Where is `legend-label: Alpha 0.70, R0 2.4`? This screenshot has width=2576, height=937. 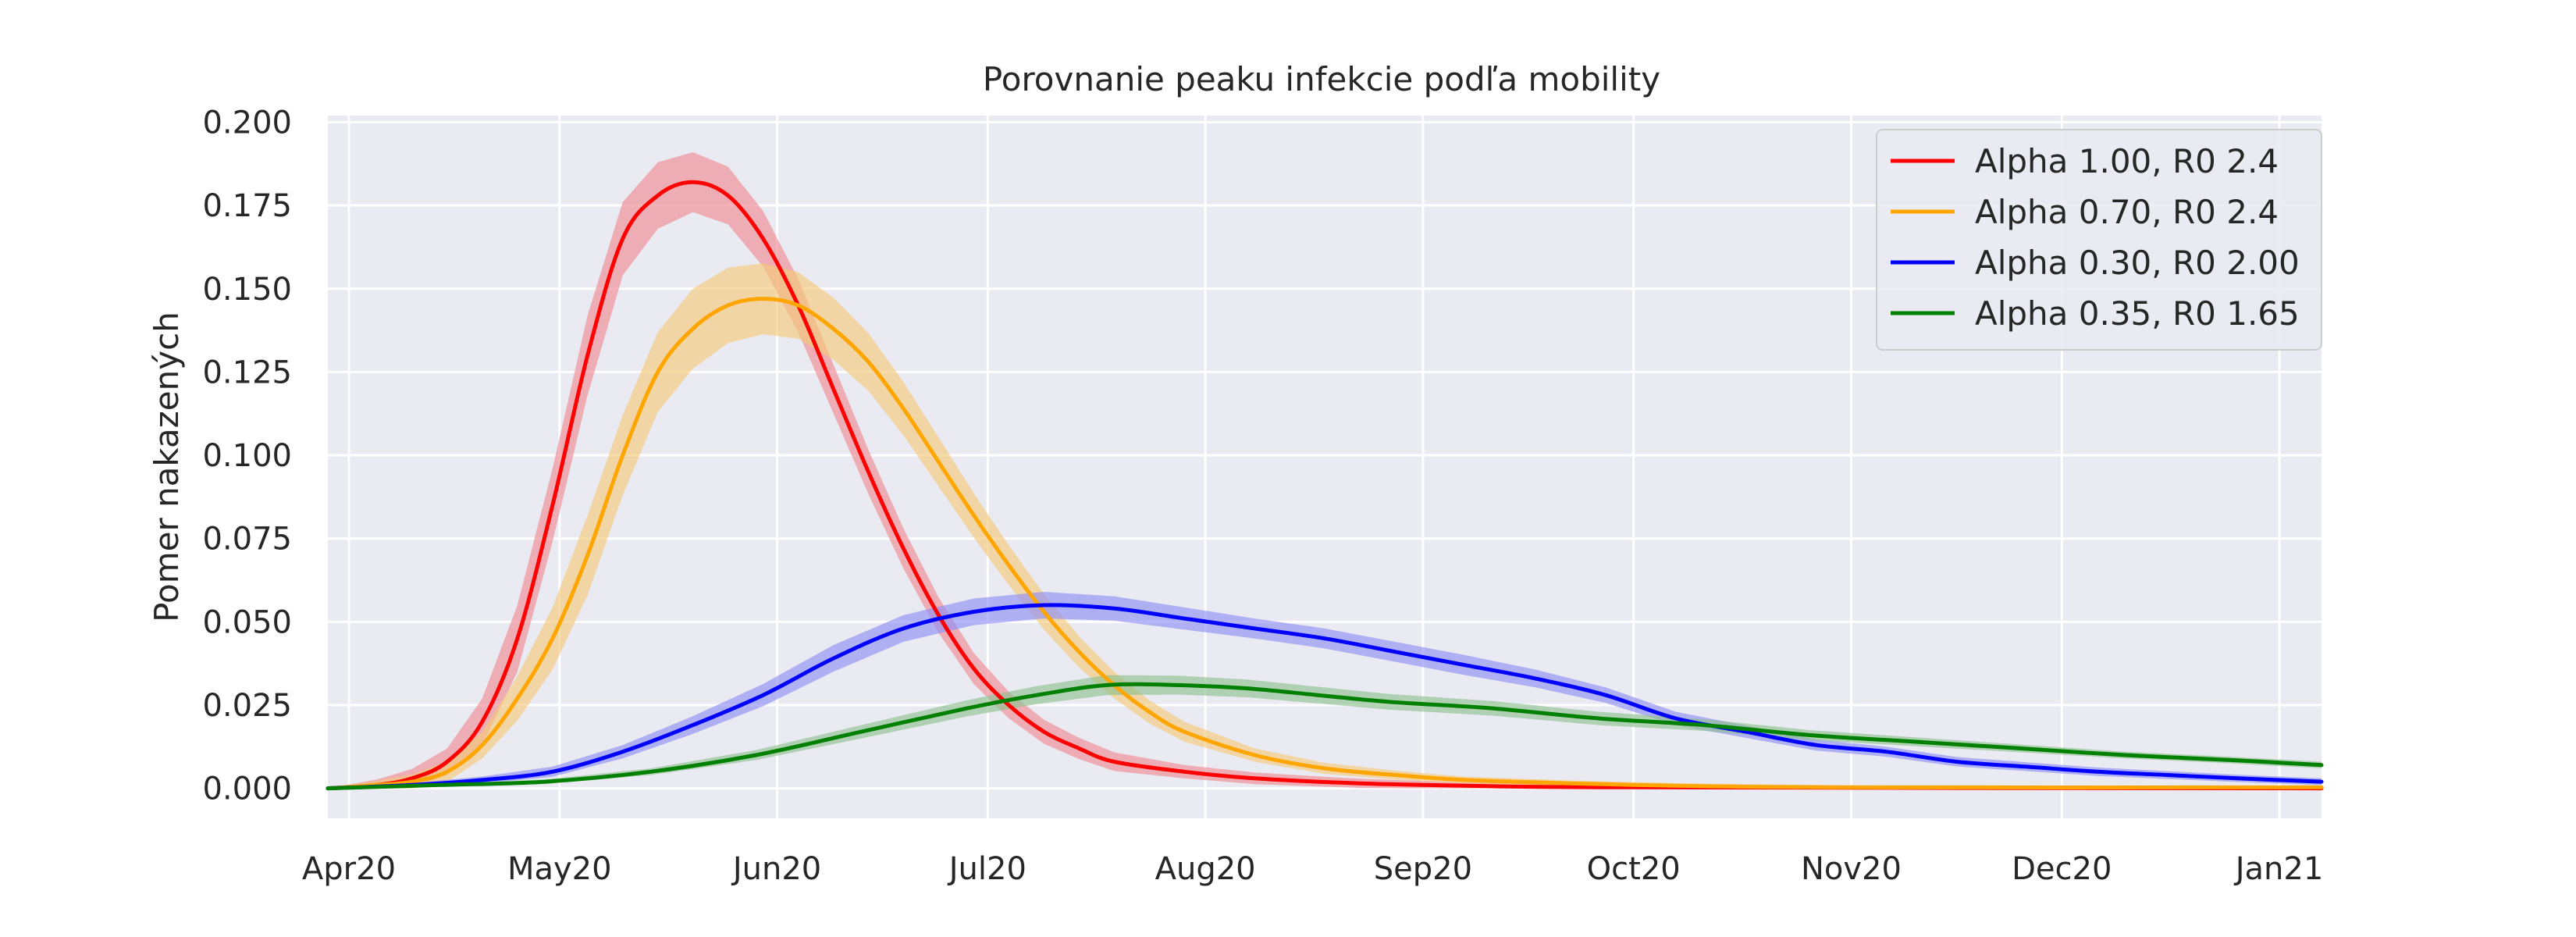
legend-label: Alpha 0.70, R0 2.4 is located at coordinates (2127, 212).